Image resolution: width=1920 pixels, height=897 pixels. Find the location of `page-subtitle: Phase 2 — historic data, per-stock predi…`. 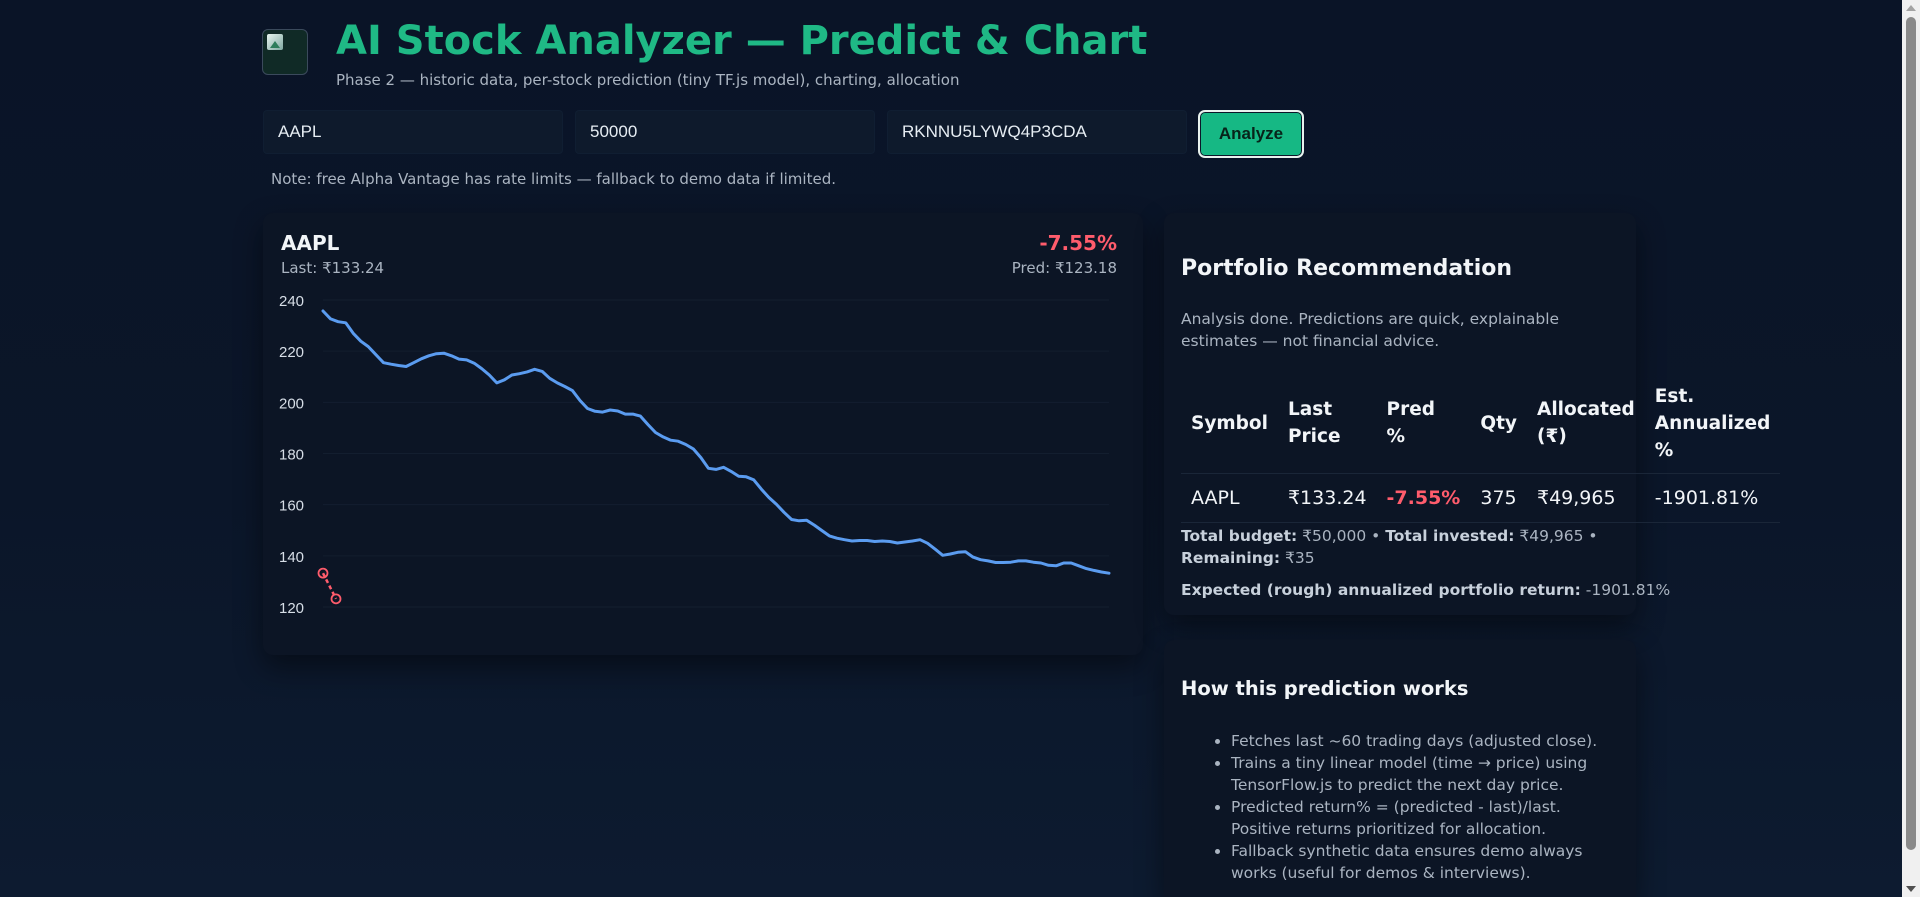

page-subtitle: Phase 2 — historic data, per-stock predi… is located at coordinates (648, 80).